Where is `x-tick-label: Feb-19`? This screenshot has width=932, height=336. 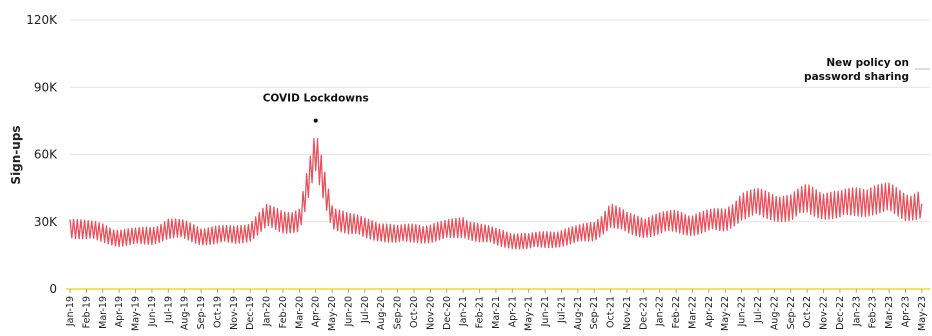
x-tick-label: Feb-19 is located at coordinates (86, 312).